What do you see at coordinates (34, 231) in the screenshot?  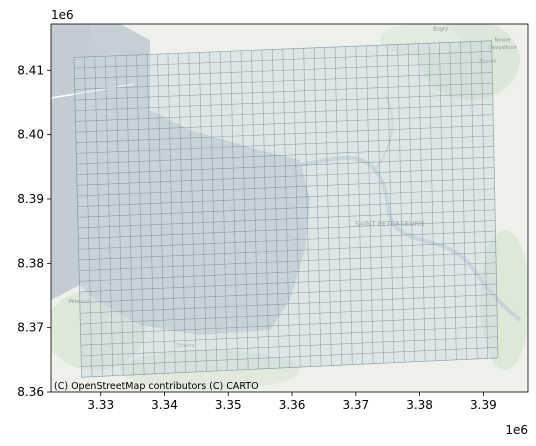 I see `y-axis: 8.36 8.37 8.38 8.39 8.40 8.41` at bounding box center [34, 231].